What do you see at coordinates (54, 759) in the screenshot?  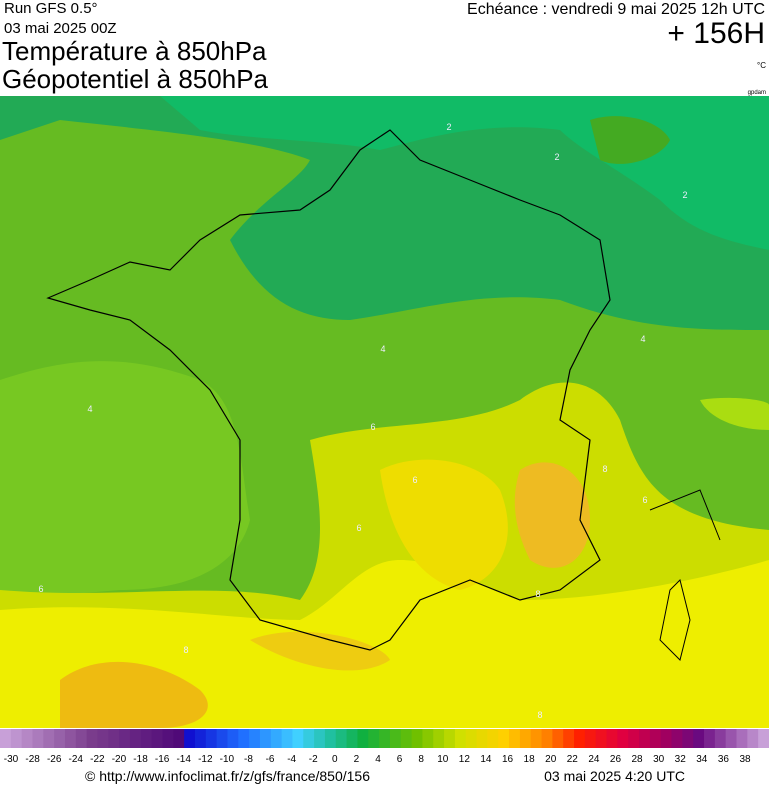 I see `legend-label: -26` at bounding box center [54, 759].